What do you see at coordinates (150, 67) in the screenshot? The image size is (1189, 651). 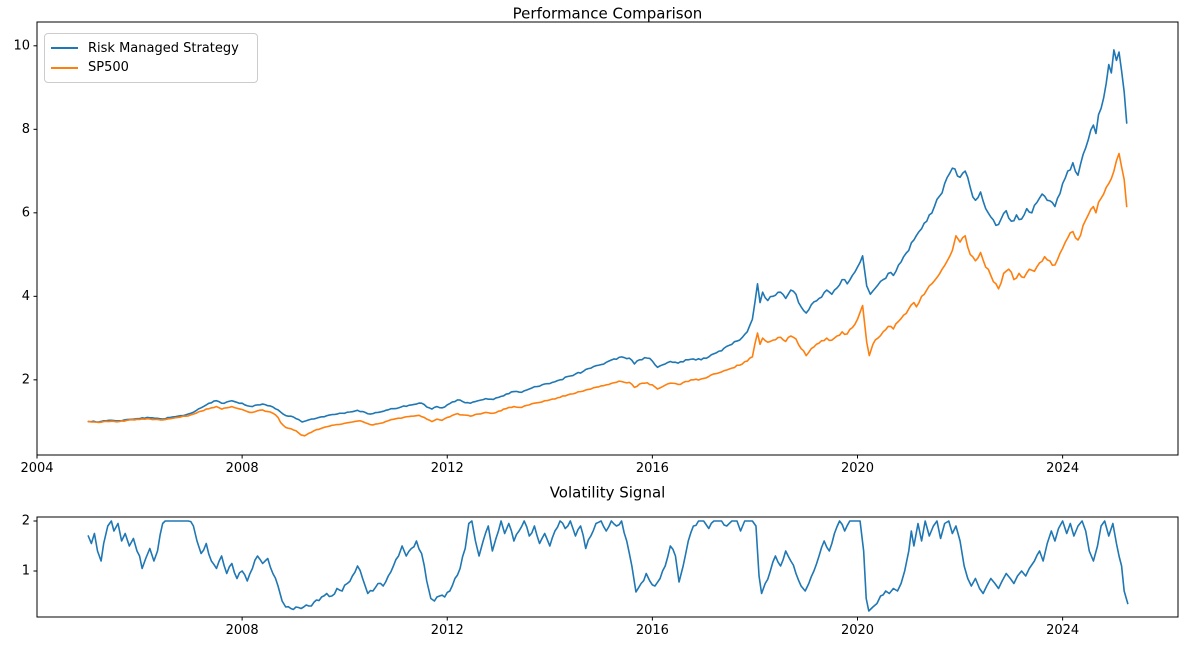 I see `legend-item: SP500` at bounding box center [150, 67].